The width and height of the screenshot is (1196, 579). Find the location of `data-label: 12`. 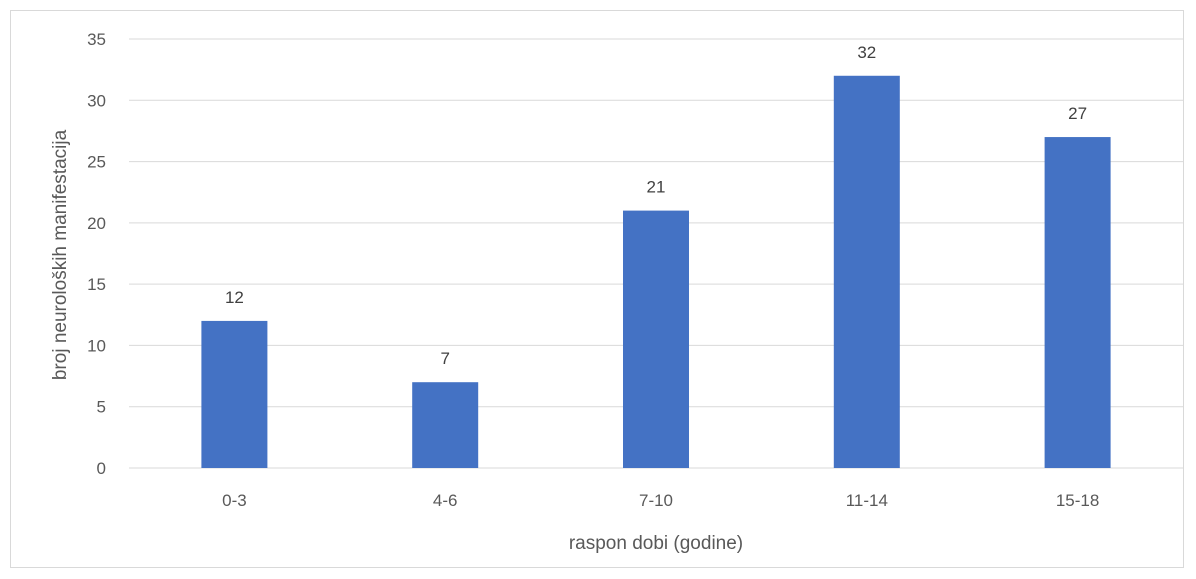

data-label: 12 is located at coordinates (234, 297).